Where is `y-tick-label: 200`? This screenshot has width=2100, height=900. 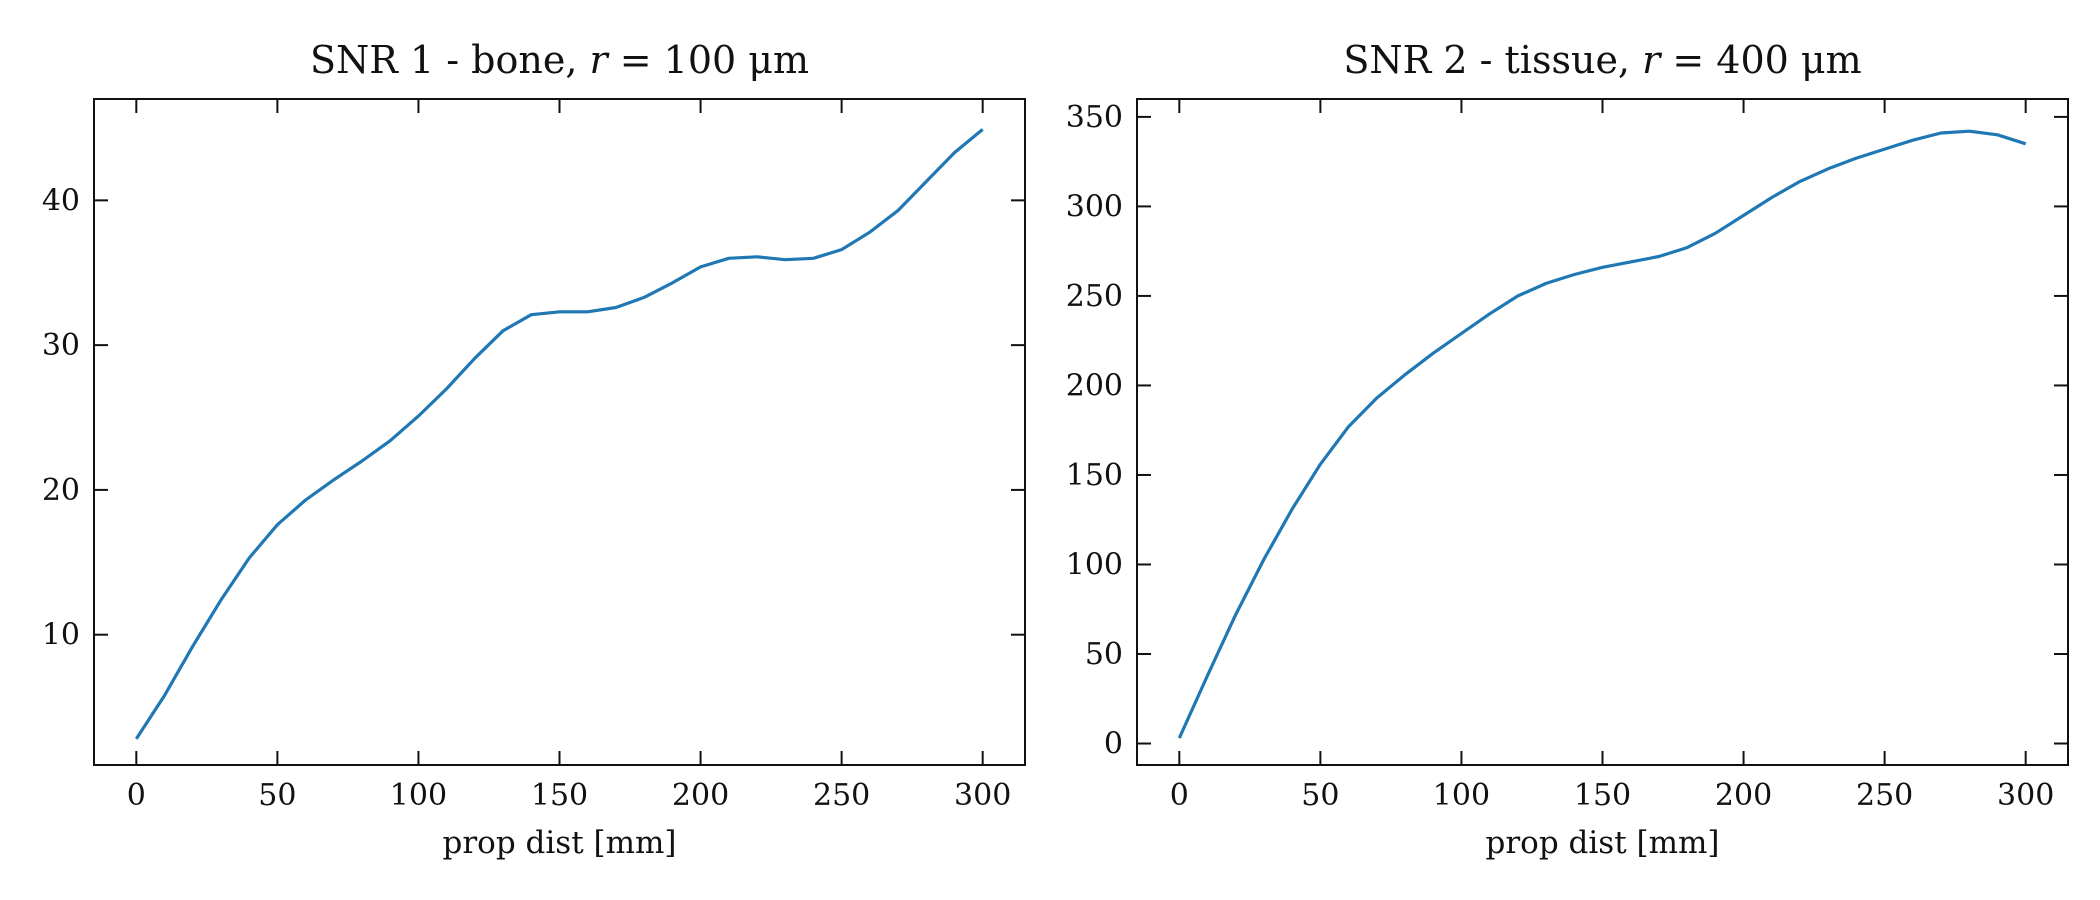 y-tick-label: 200 is located at coordinates (1094, 385).